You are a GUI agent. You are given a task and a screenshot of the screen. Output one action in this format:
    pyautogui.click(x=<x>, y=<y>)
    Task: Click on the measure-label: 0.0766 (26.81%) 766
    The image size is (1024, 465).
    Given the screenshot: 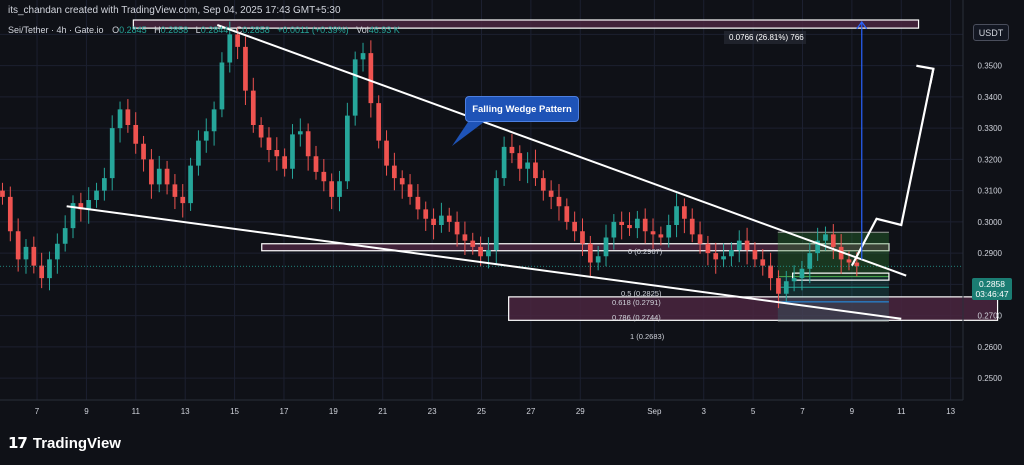 What is the action you would take?
    pyautogui.click(x=766, y=37)
    